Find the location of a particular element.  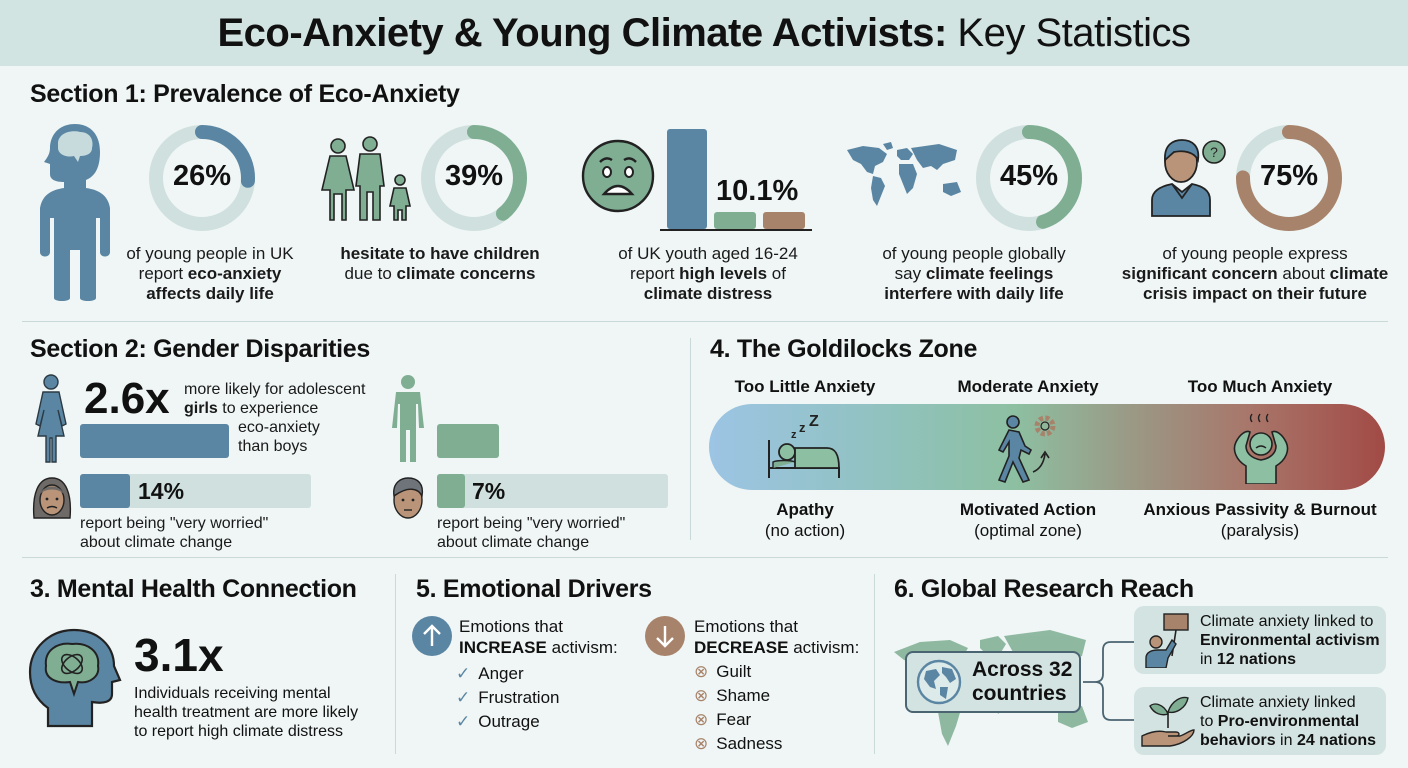

section4-title: 4. The Goldilocks Zone is located at coordinates (844, 349).